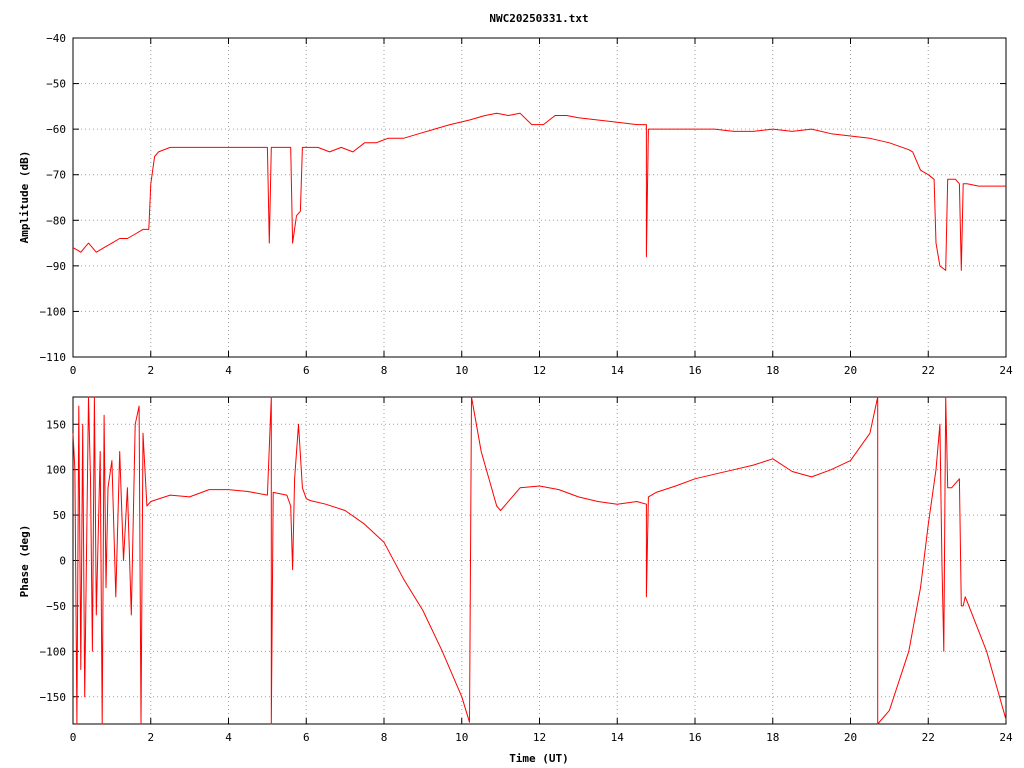 The image size is (1024, 768). Describe the element at coordinates (56, 266) in the screenshot. I see `amplitude-y-tick-label: −90` at that location.